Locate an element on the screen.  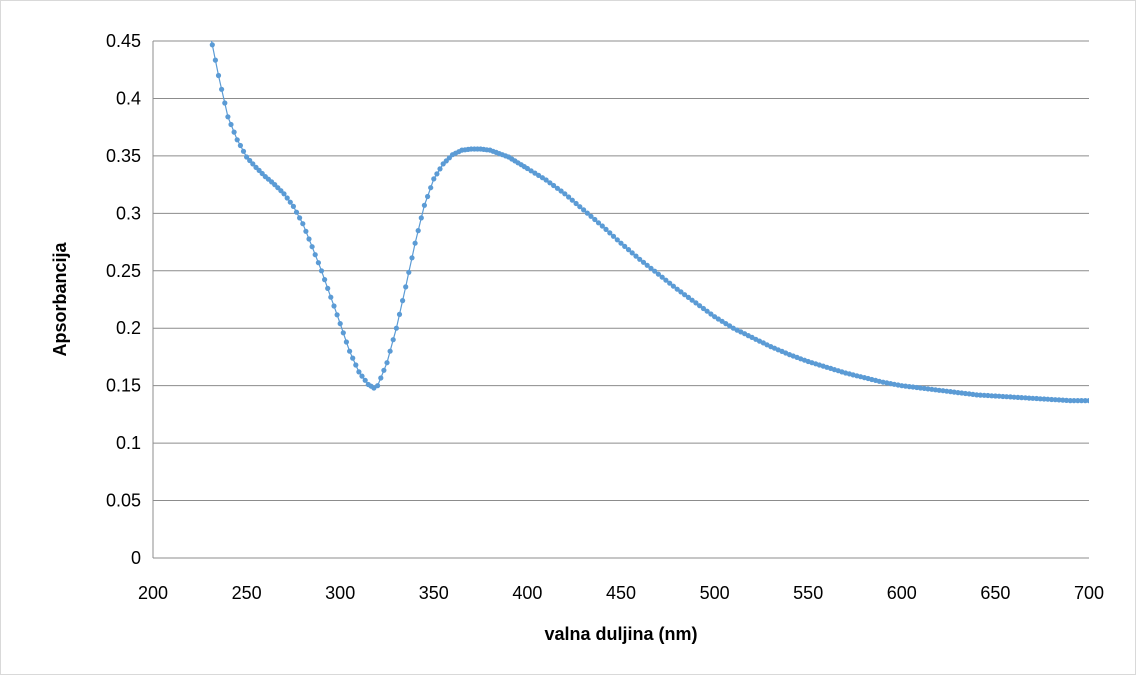
x-tick-label: 700 is located at coordinates (1089, 593).